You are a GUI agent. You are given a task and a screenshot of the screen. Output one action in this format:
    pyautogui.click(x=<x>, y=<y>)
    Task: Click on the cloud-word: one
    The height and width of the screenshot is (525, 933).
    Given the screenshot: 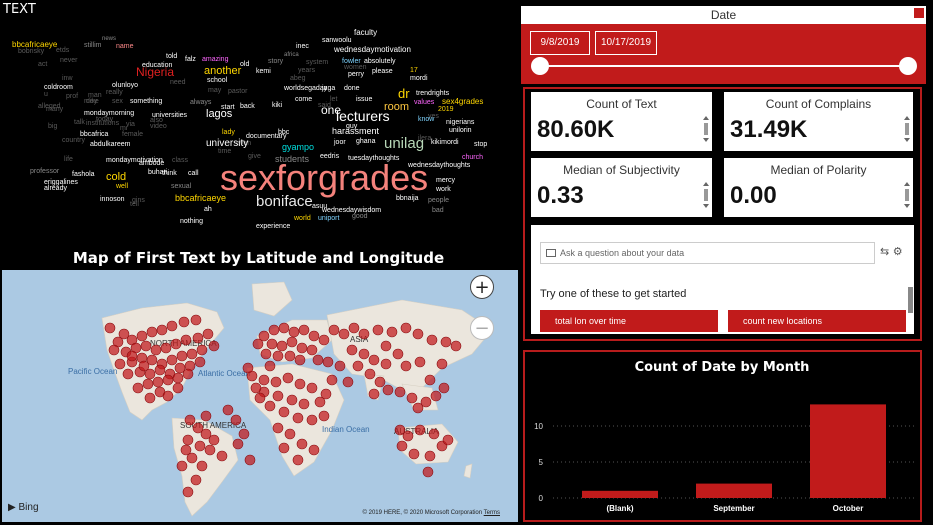 What is the action you would take?
    pyautogui.click(x=331, y=110)
    